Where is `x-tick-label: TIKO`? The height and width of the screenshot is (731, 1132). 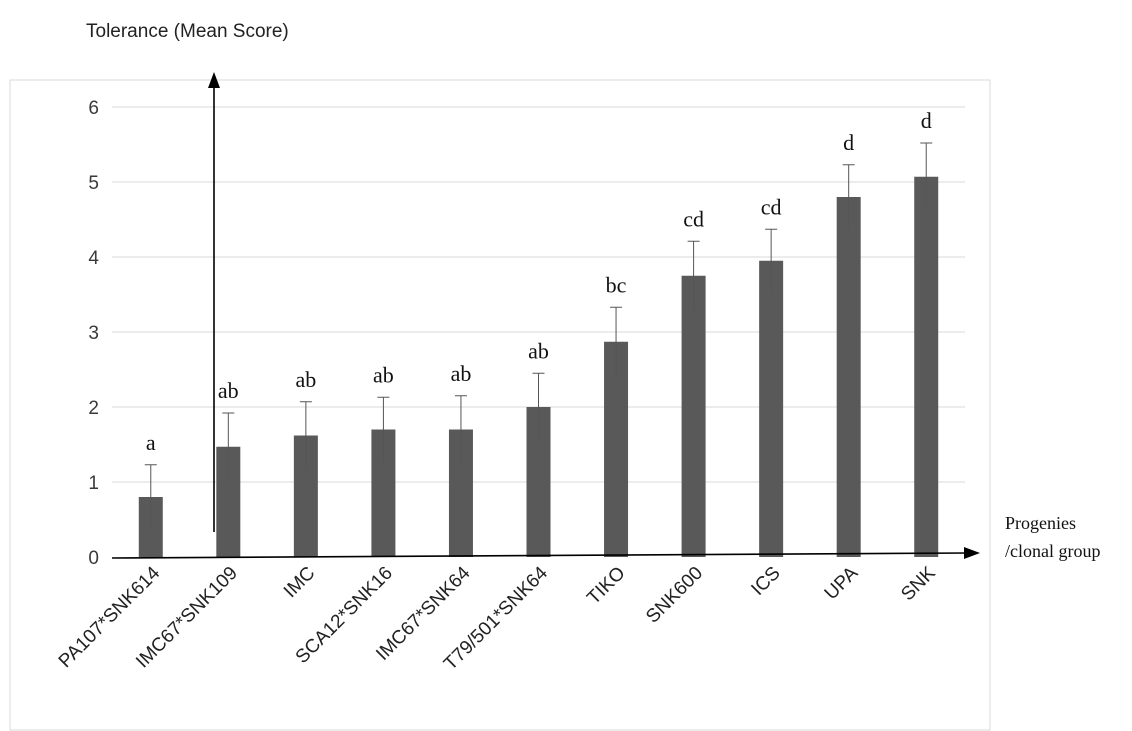 x-tick-label: TIKO is located at coordinates (606, 586).